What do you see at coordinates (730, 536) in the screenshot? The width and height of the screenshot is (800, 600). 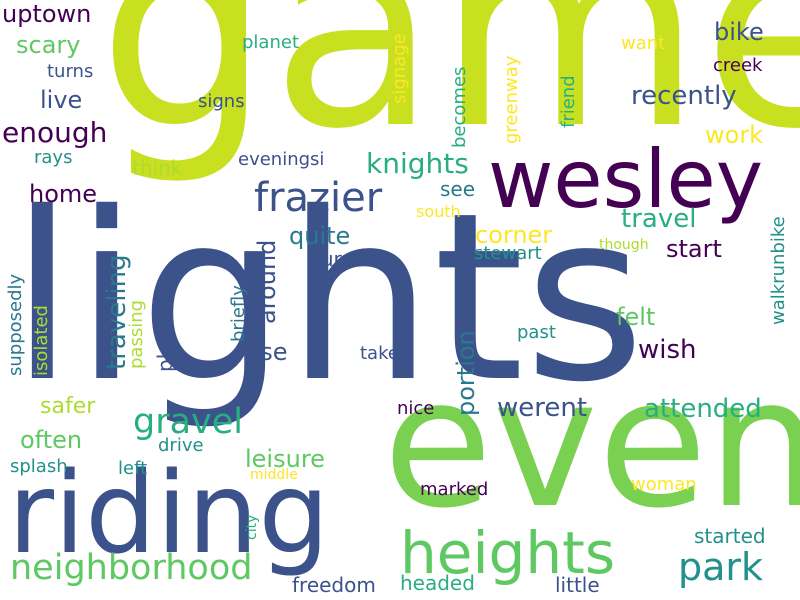 I see `word-started: started` at bounding box center [730, 536].